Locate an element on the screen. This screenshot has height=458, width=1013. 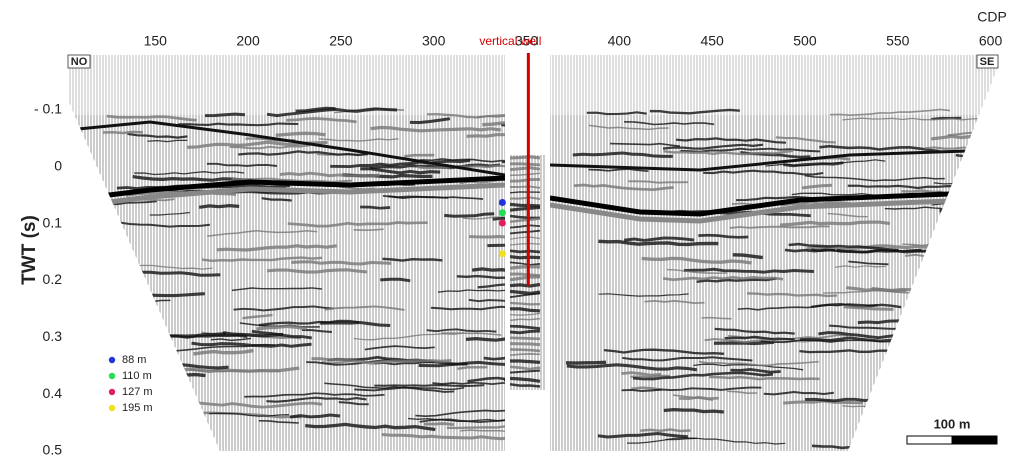
legend-label: 110 m is located at coordinates (137, 376).